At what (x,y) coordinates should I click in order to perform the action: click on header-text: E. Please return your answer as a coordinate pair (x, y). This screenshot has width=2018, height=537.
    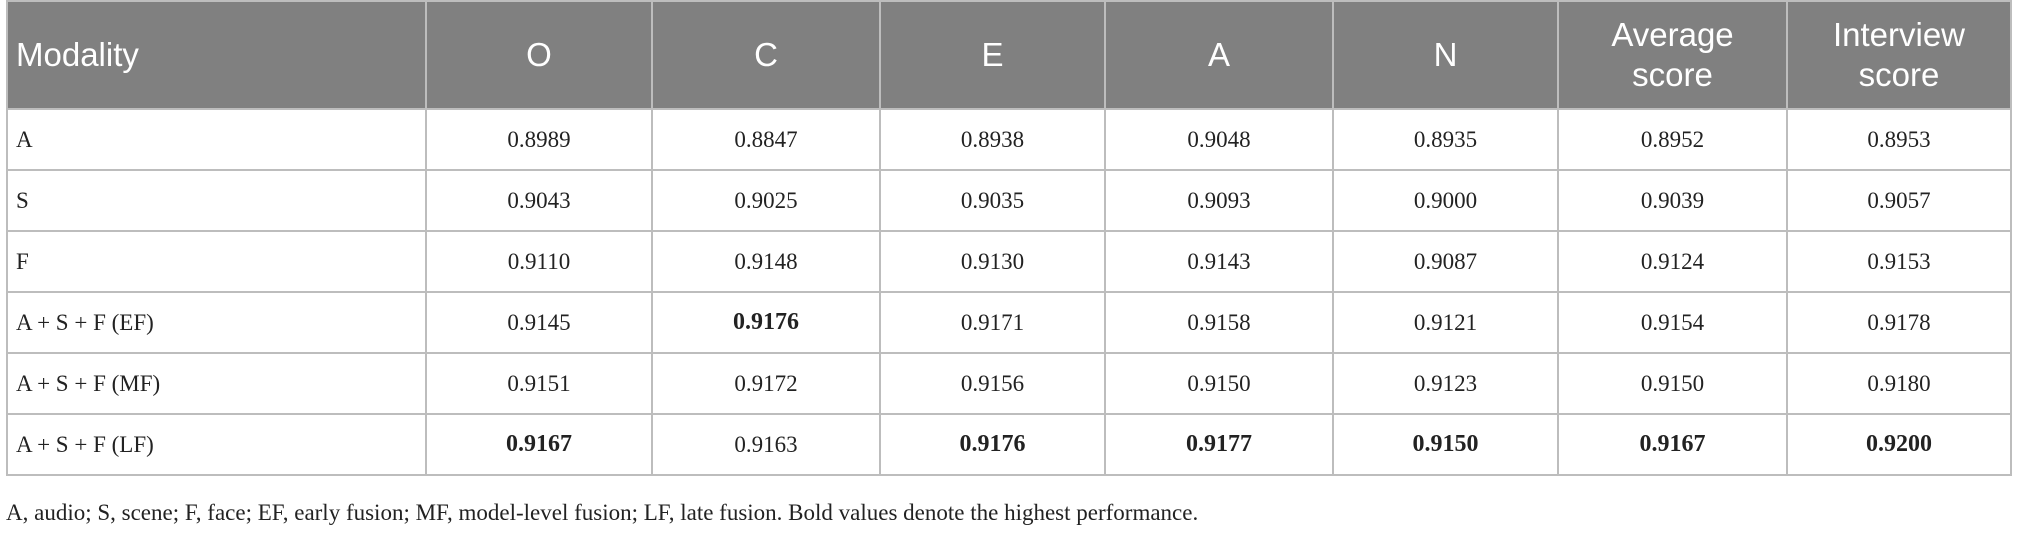
    Looking at the image, I should click on (992, 55).